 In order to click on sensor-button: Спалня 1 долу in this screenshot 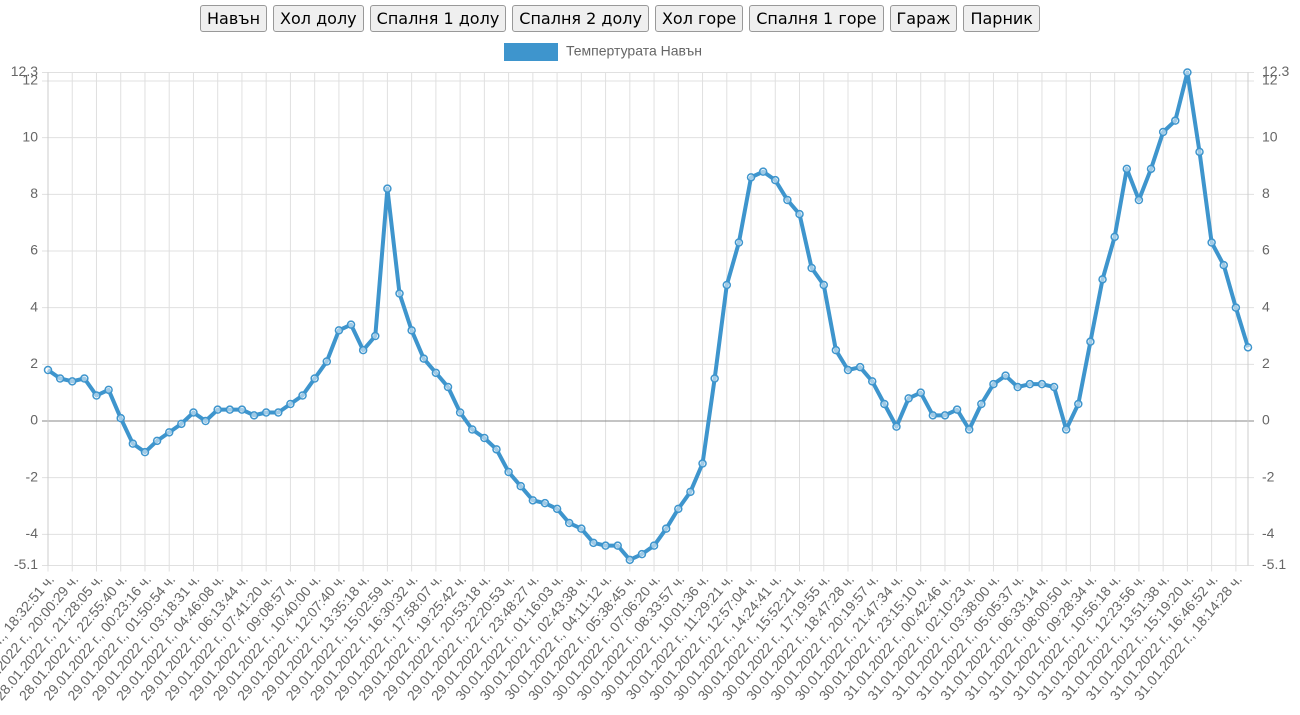, I will do `click(438, 18)`.